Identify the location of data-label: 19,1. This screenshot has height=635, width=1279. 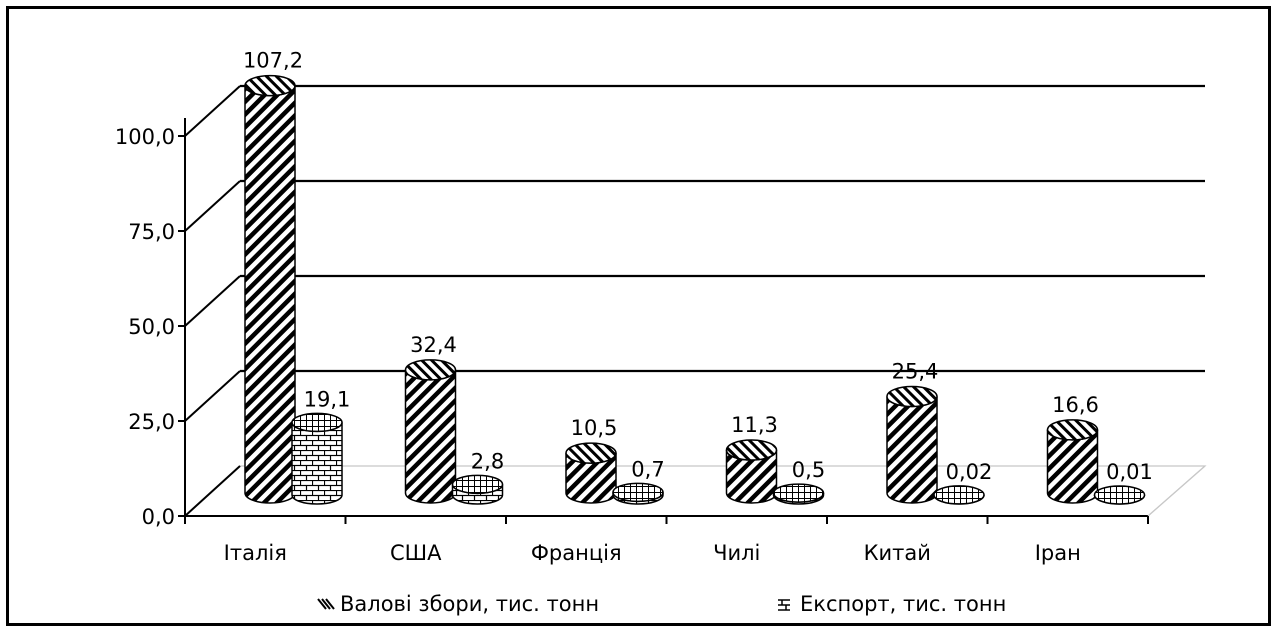
(327, 399).